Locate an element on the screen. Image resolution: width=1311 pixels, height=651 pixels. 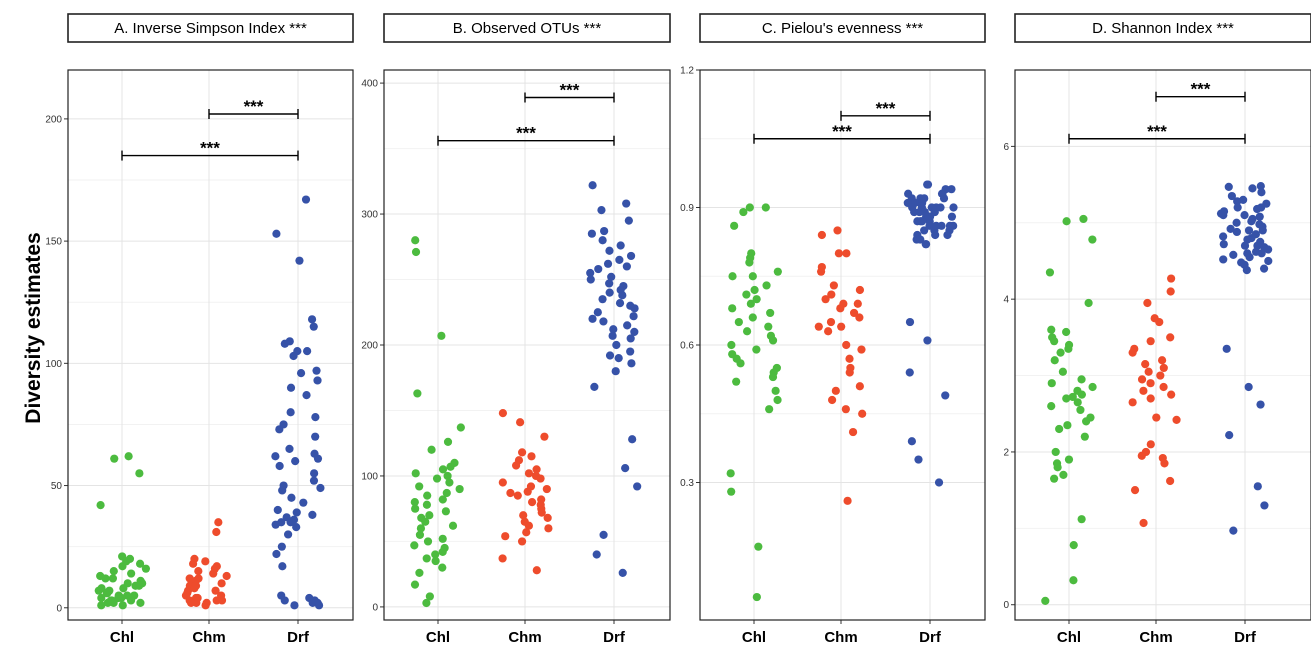
x-category-label: Chm is located at coordinates (524, 637).